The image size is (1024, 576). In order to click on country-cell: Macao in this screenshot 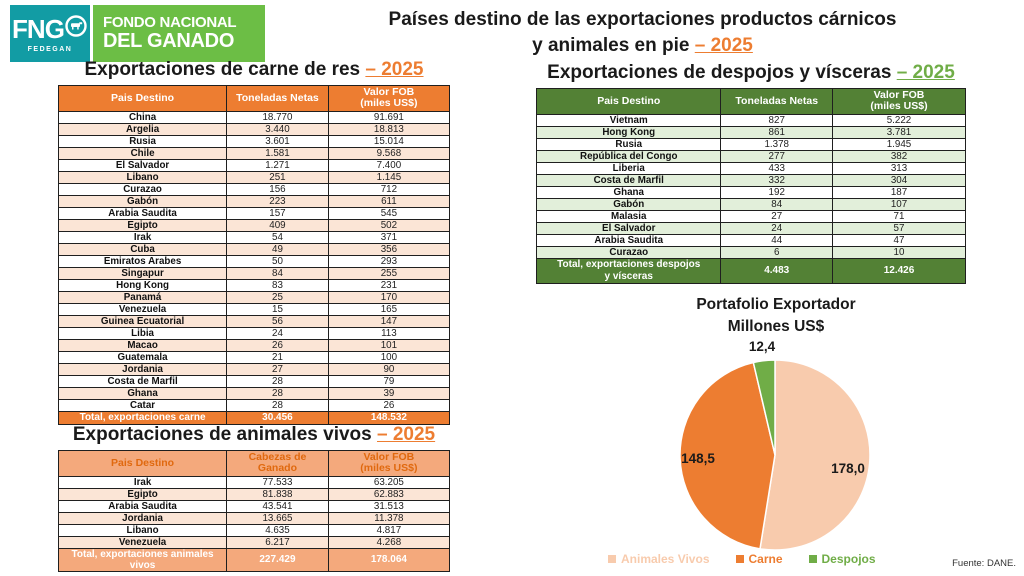, I will do `click(142, 345)`.